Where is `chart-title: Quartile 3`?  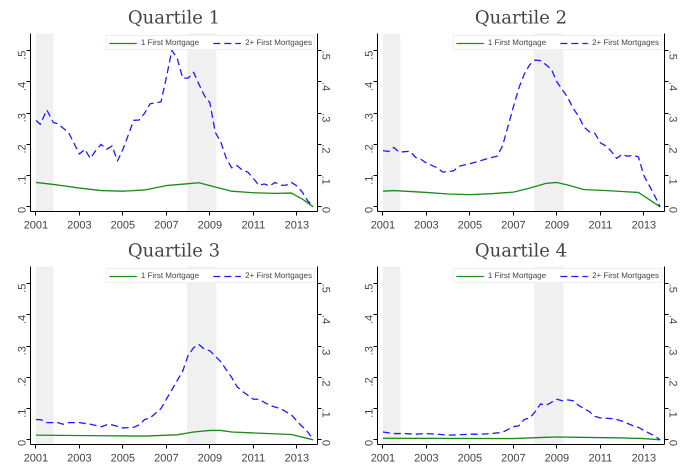 chart-title: Quartile 3 is located at coordinates (174, 251).